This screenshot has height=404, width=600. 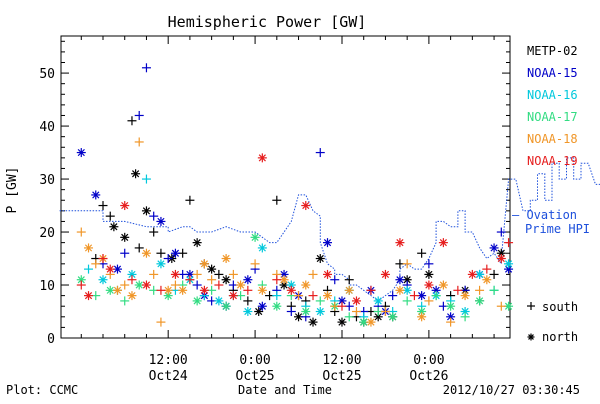 I want to click on x-tick-time-label: 12:00, so click(x=168, y=360).